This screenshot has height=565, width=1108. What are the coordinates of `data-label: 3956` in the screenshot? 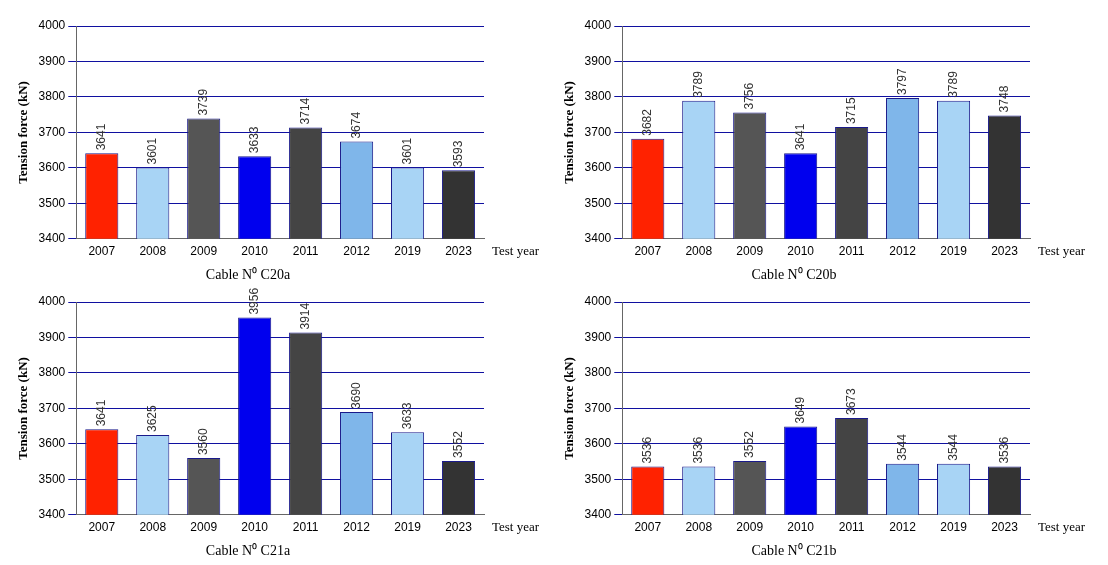 It's located at (253, 301).